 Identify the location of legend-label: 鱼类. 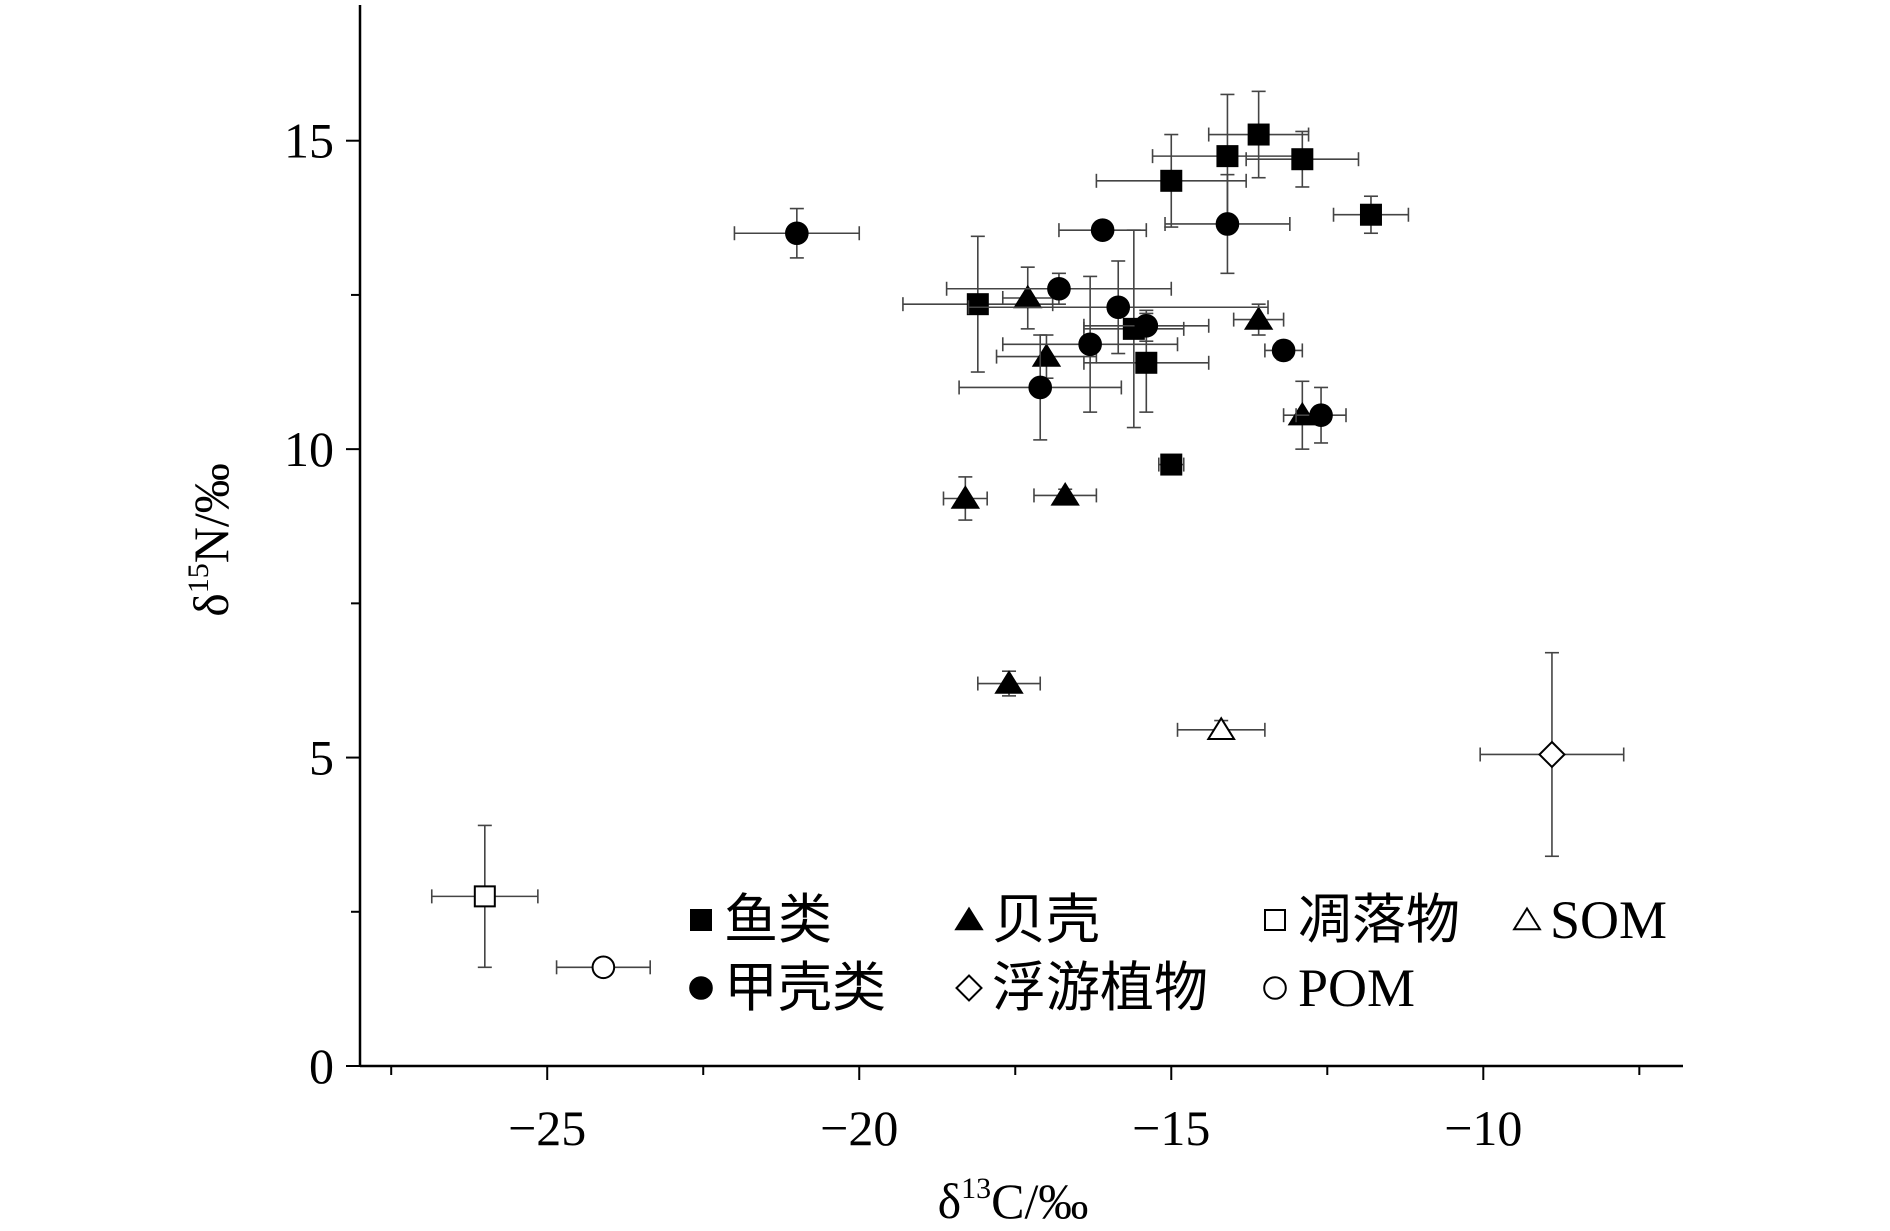
(778, 920).